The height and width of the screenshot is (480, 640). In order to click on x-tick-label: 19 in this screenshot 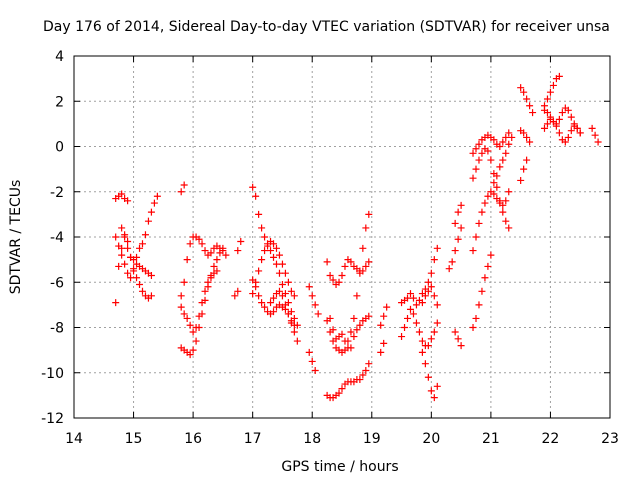, I will do `click(372, 439)`.